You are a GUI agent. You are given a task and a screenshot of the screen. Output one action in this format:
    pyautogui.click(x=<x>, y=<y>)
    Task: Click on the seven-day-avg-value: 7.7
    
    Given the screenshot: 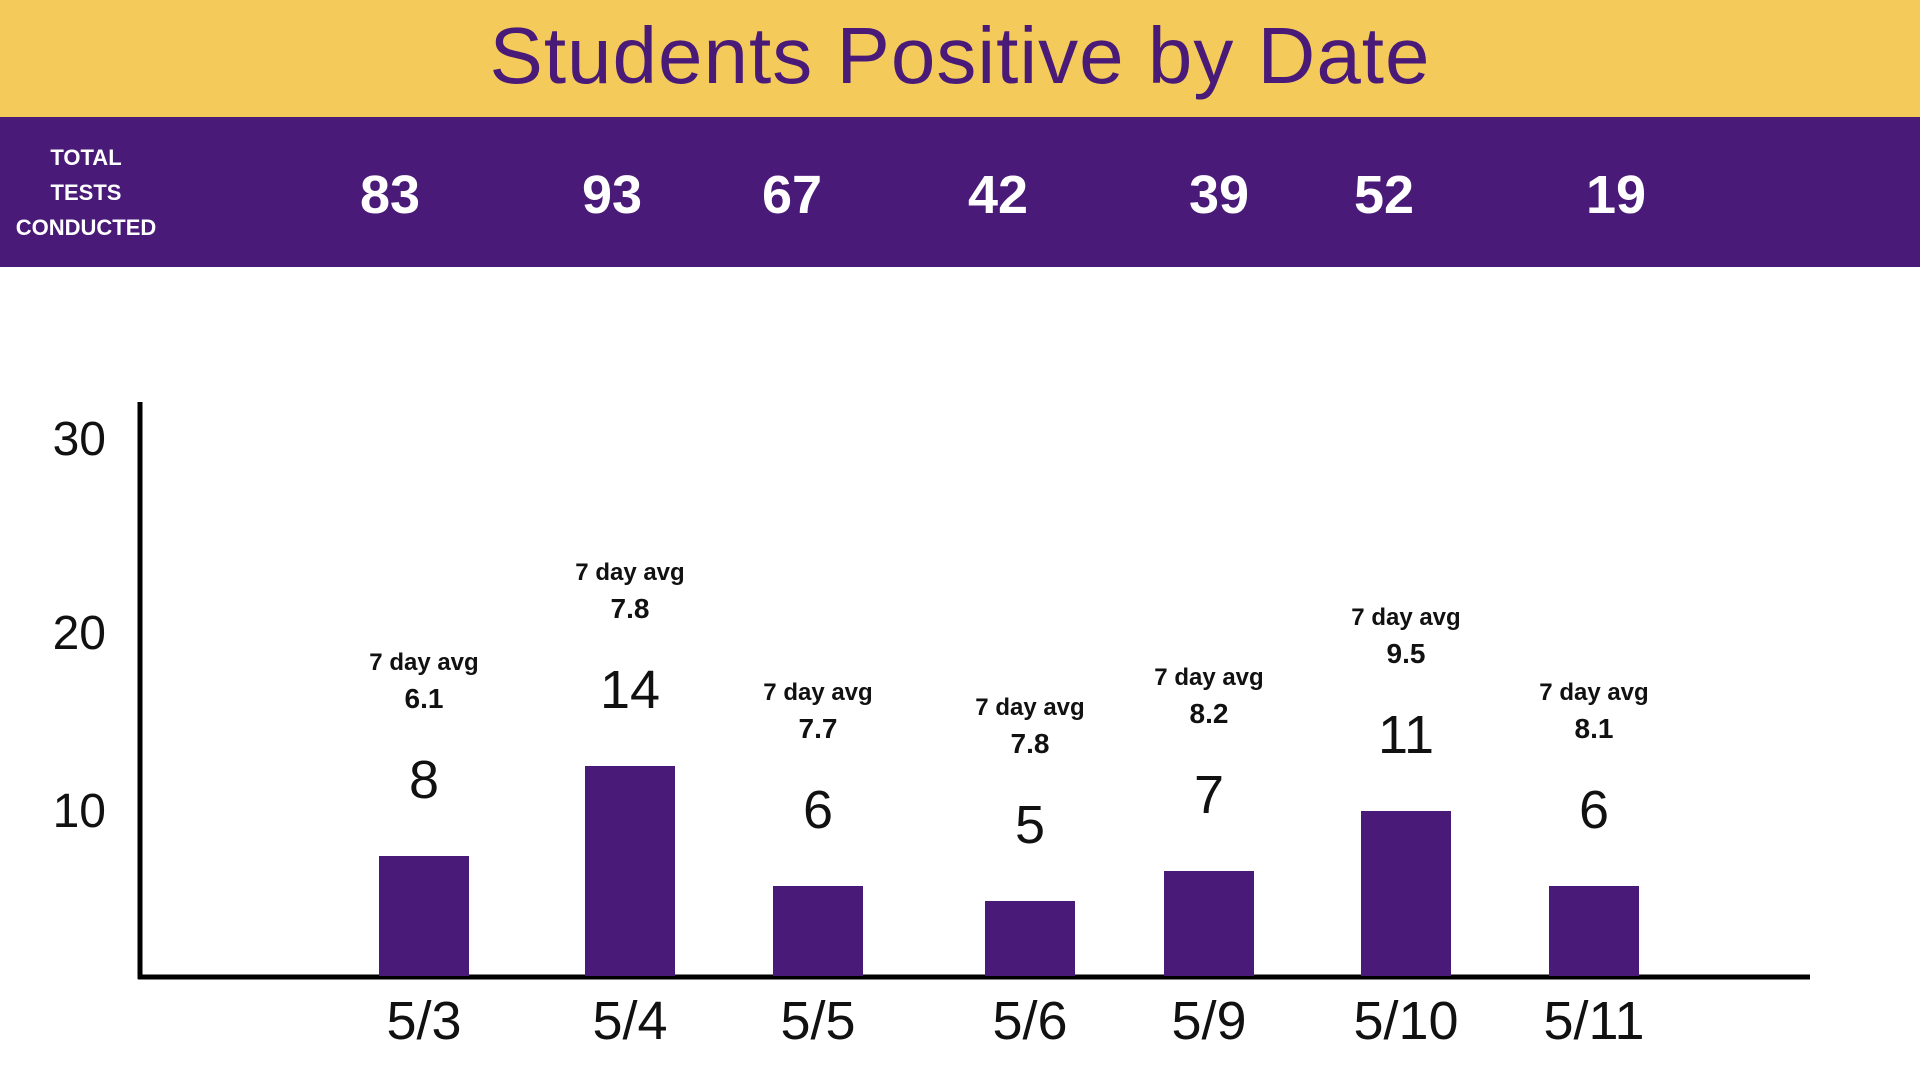 What is the action you would take?
    pyautogui.click(x=818, y=728)
    